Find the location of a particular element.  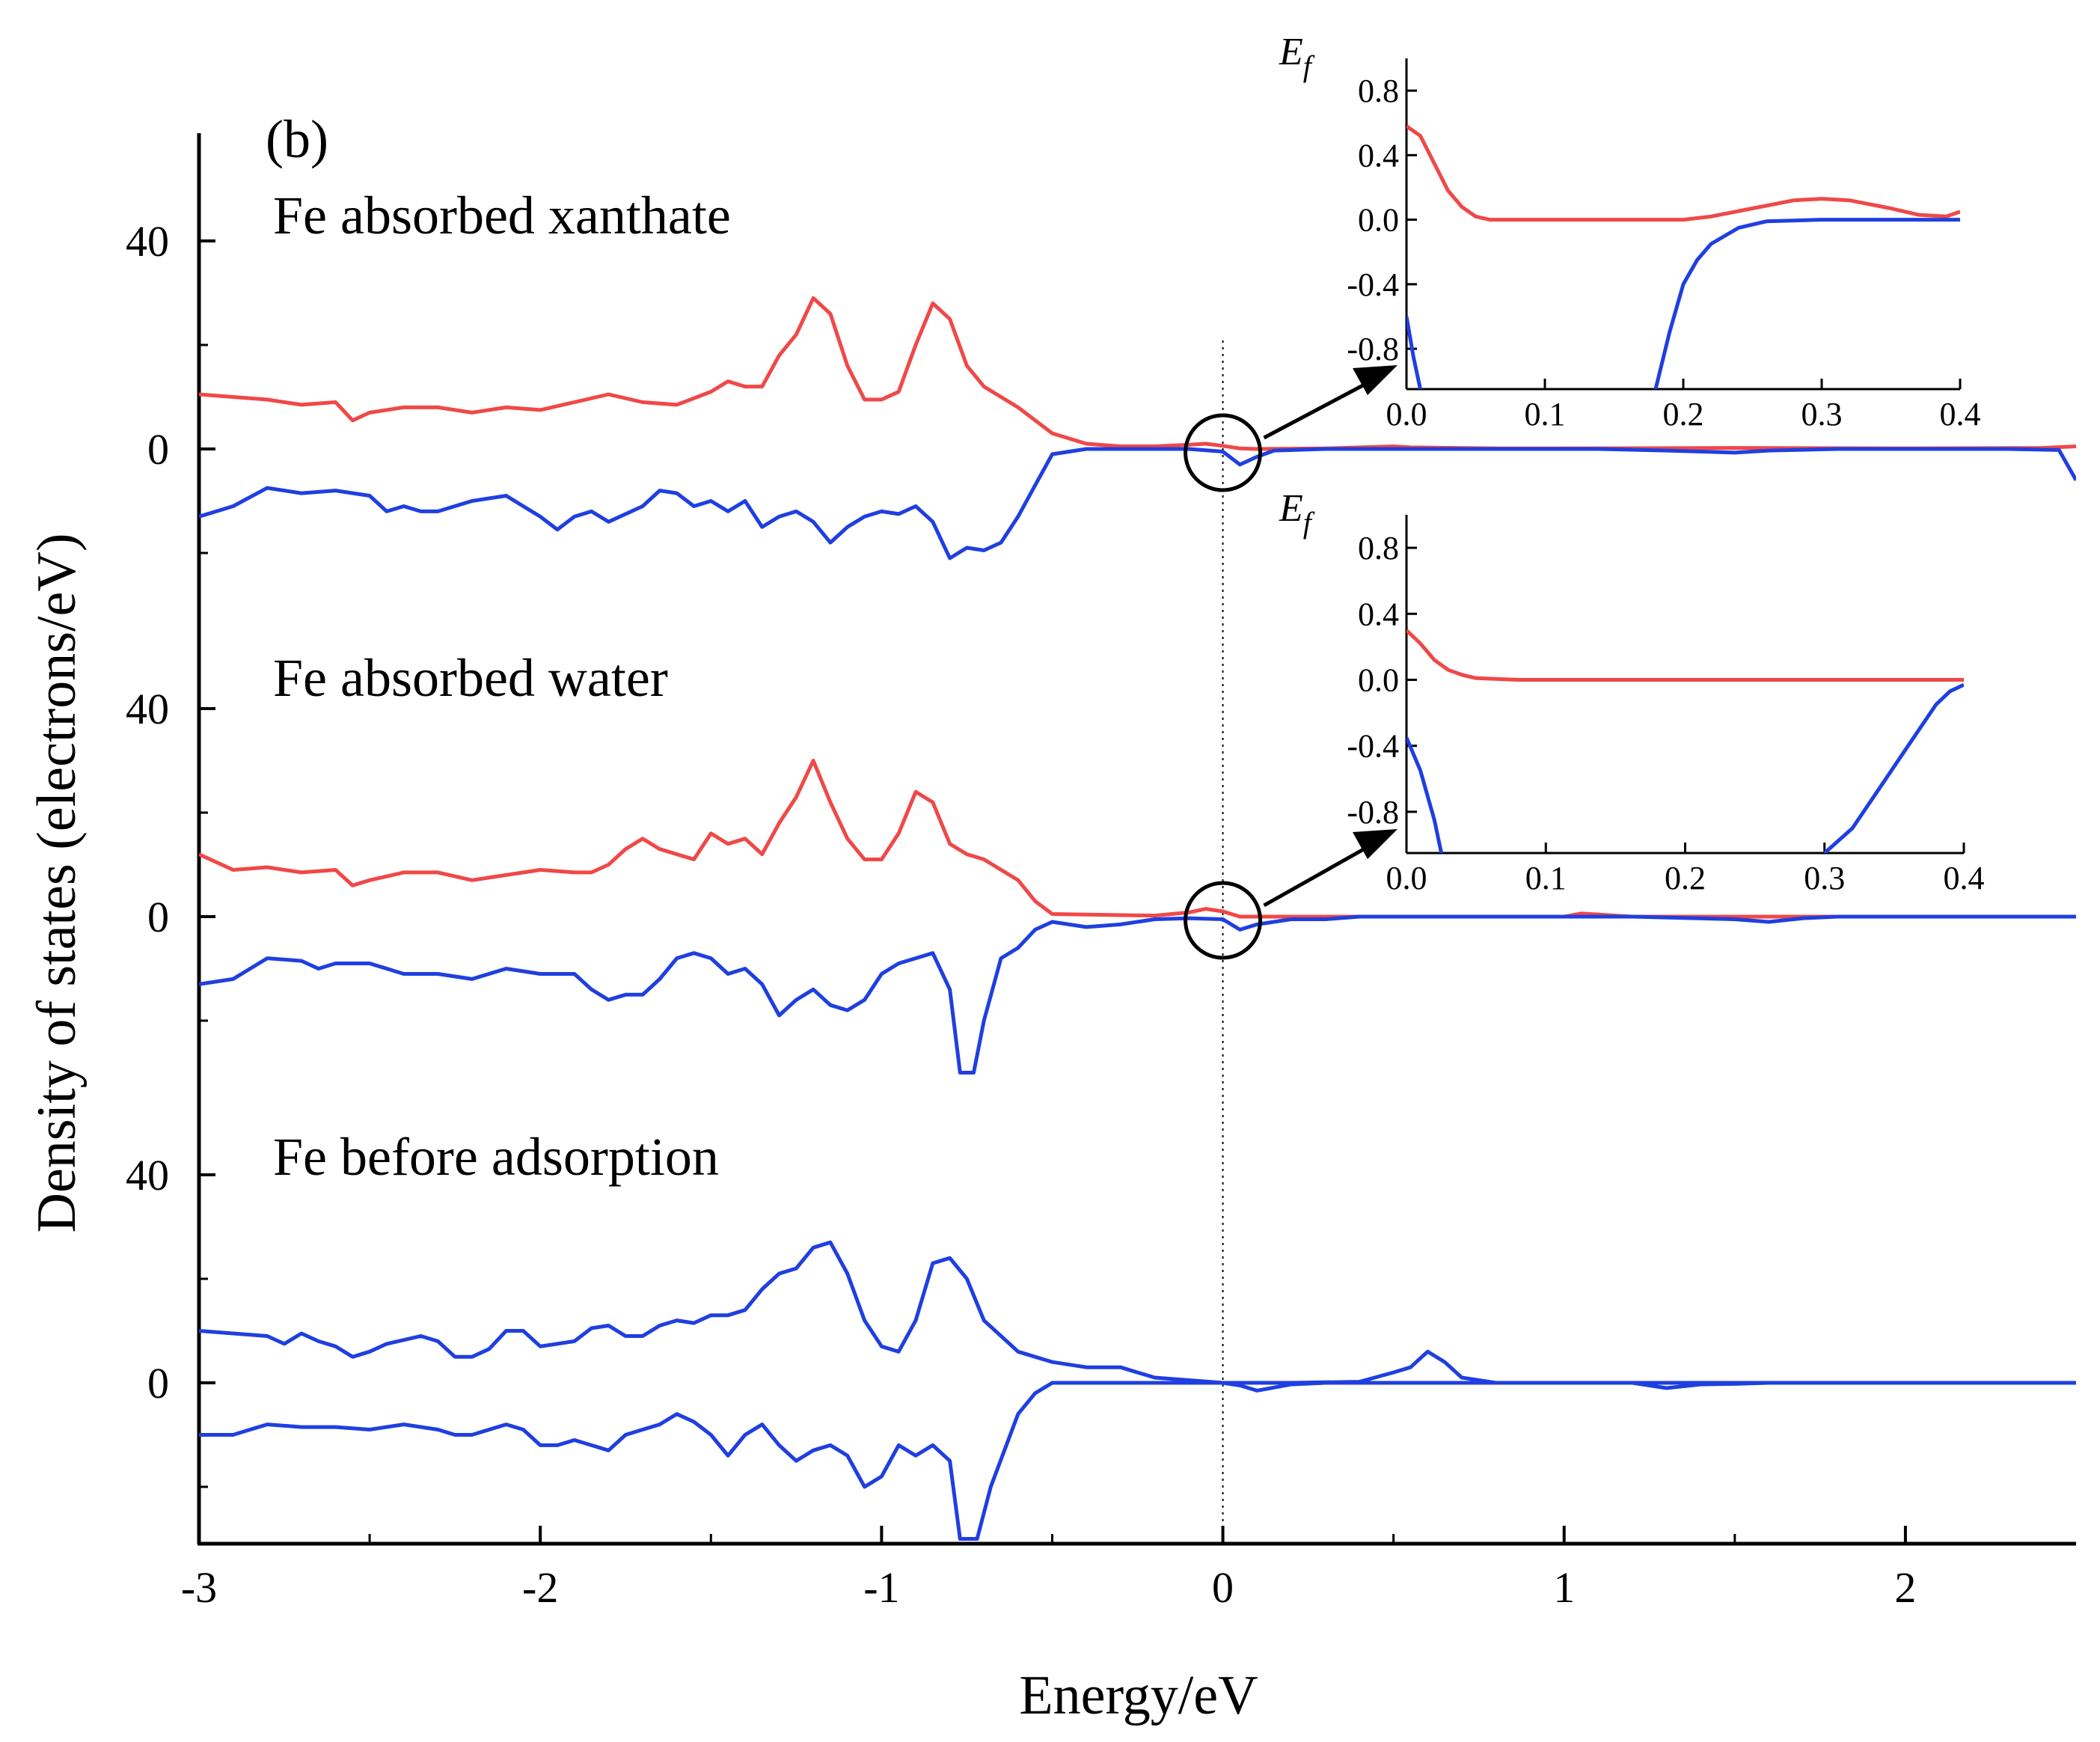

panel-label-1: Fe absorbed water is located at coordinates (470, 678).